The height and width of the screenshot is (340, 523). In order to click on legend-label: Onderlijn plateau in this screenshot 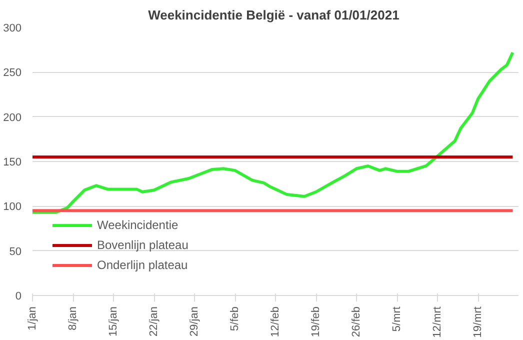, I will do `click(142, 265)`.